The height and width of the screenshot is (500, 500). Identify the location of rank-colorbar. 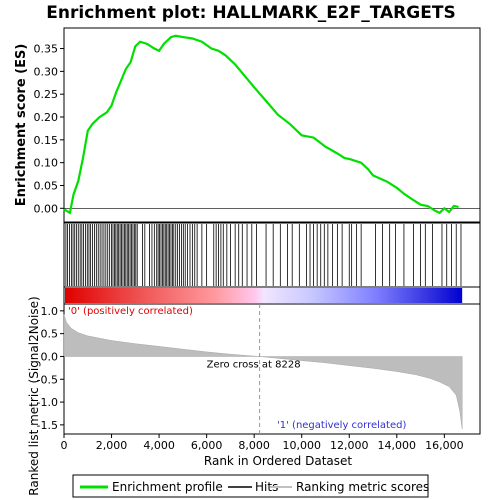
(272, 295).